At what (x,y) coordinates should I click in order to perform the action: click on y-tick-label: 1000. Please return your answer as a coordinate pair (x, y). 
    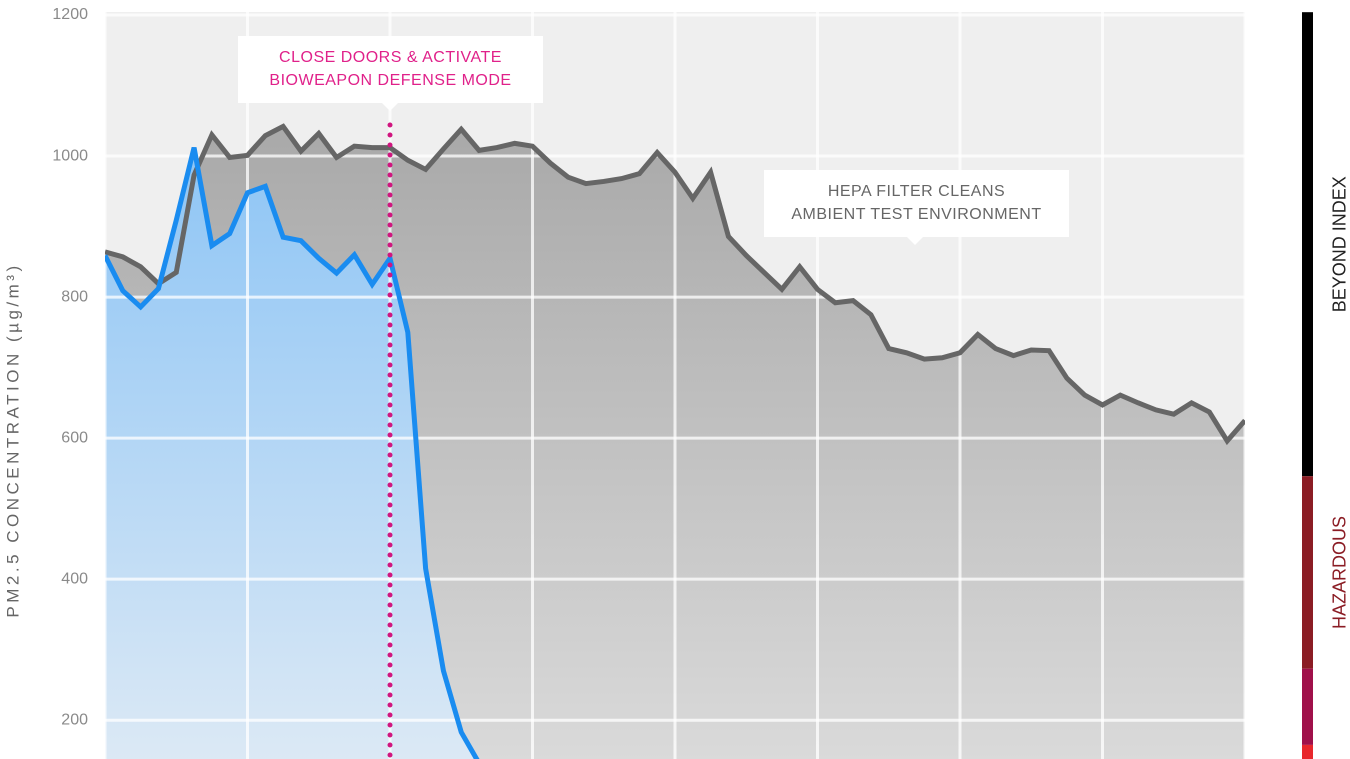
    Looking at the image, I should click on (70, 155).